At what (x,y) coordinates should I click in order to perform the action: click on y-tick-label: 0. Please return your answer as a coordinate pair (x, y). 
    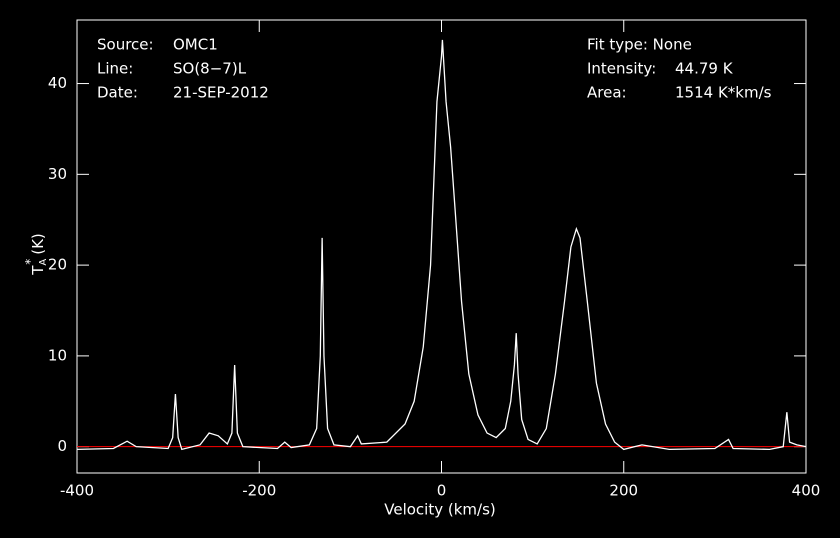
    Looking at the image, I should click on (62, 446).